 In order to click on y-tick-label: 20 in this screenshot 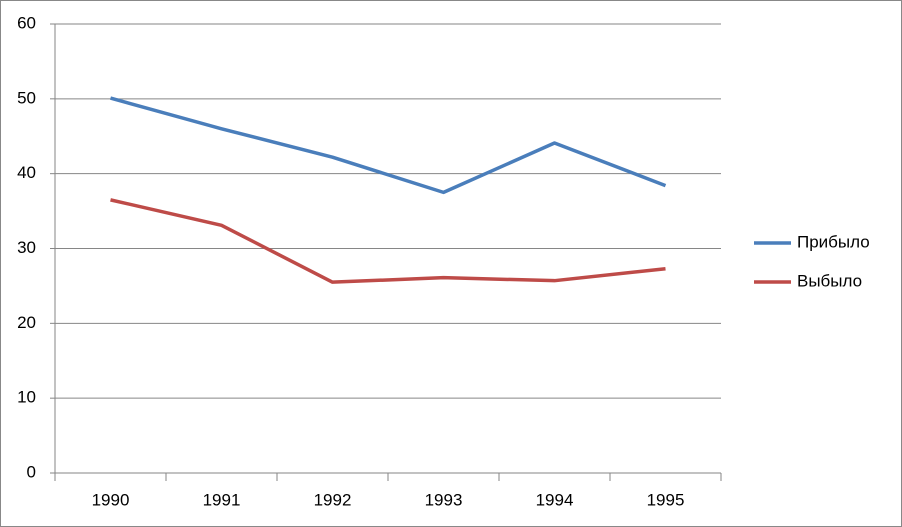, I will do `click(26, 322)`.